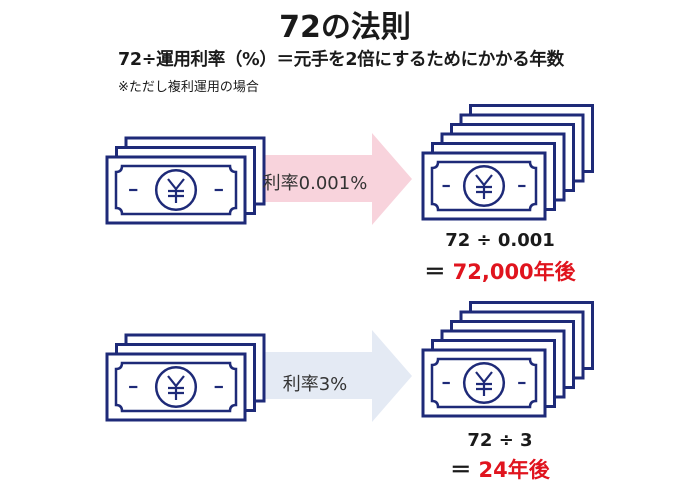 Image resolution: width=690 pixels, height=484 pixels. I want to click on rate-label-2: 利率3%, so click(315, 384).